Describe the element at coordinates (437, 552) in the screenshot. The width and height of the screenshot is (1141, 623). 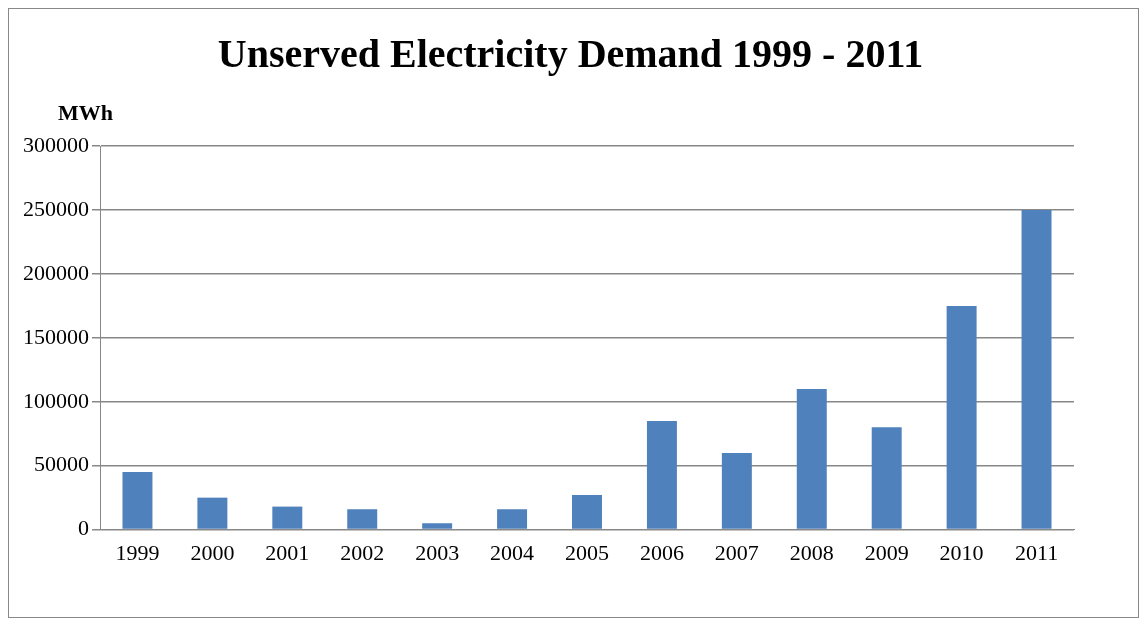
I see `x-tick-label: 2003` at that location.